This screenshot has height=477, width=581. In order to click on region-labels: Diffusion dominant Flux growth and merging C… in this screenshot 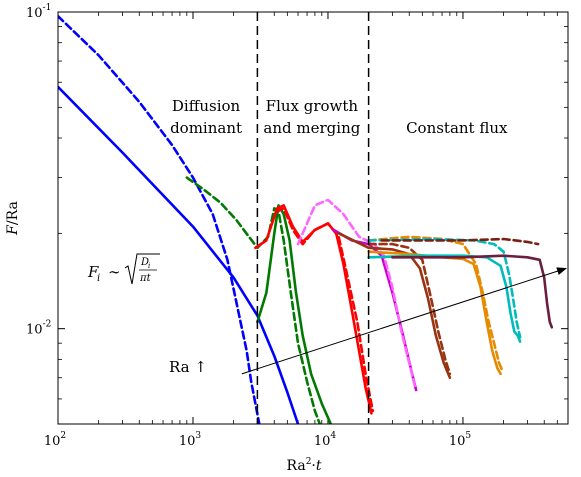, I will do `click(339, 117)`.